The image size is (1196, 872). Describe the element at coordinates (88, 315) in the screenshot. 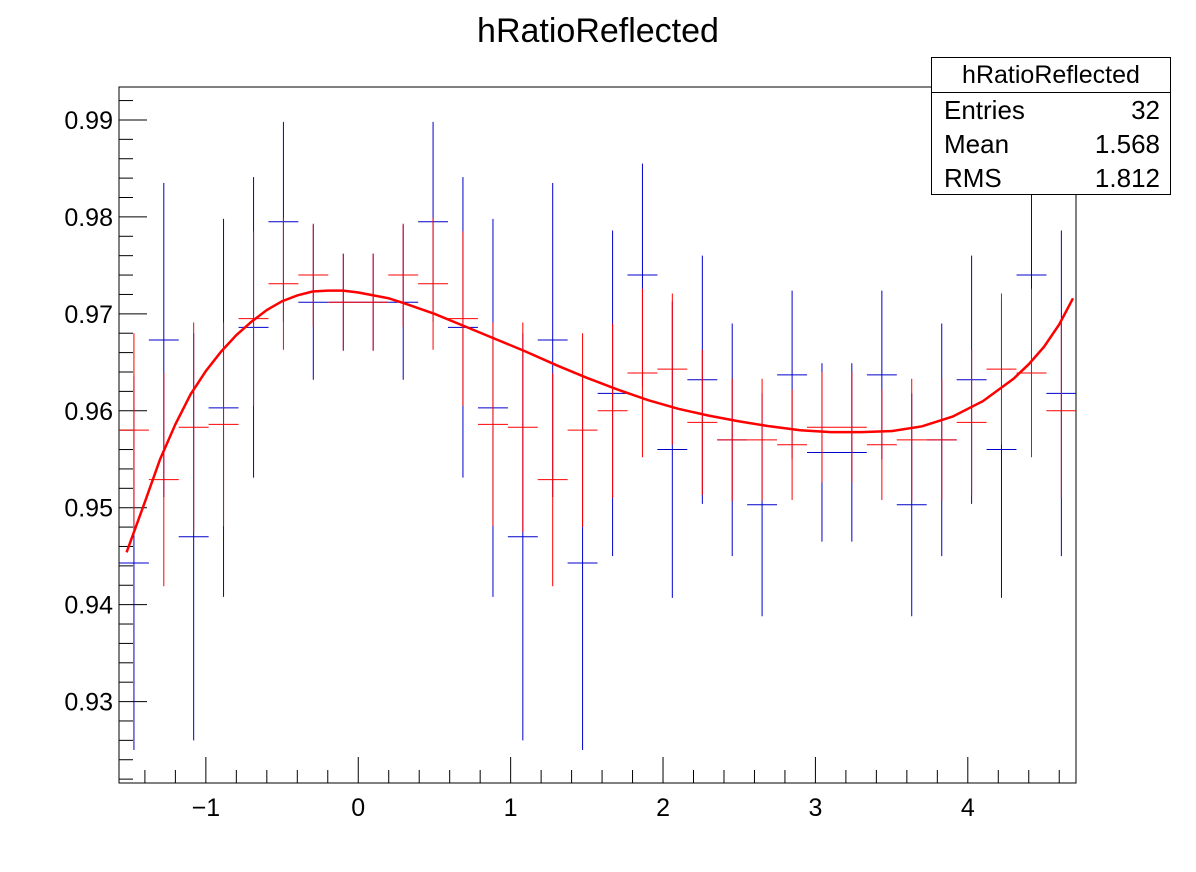

I see `y-tick-label: 0.97` at that location.